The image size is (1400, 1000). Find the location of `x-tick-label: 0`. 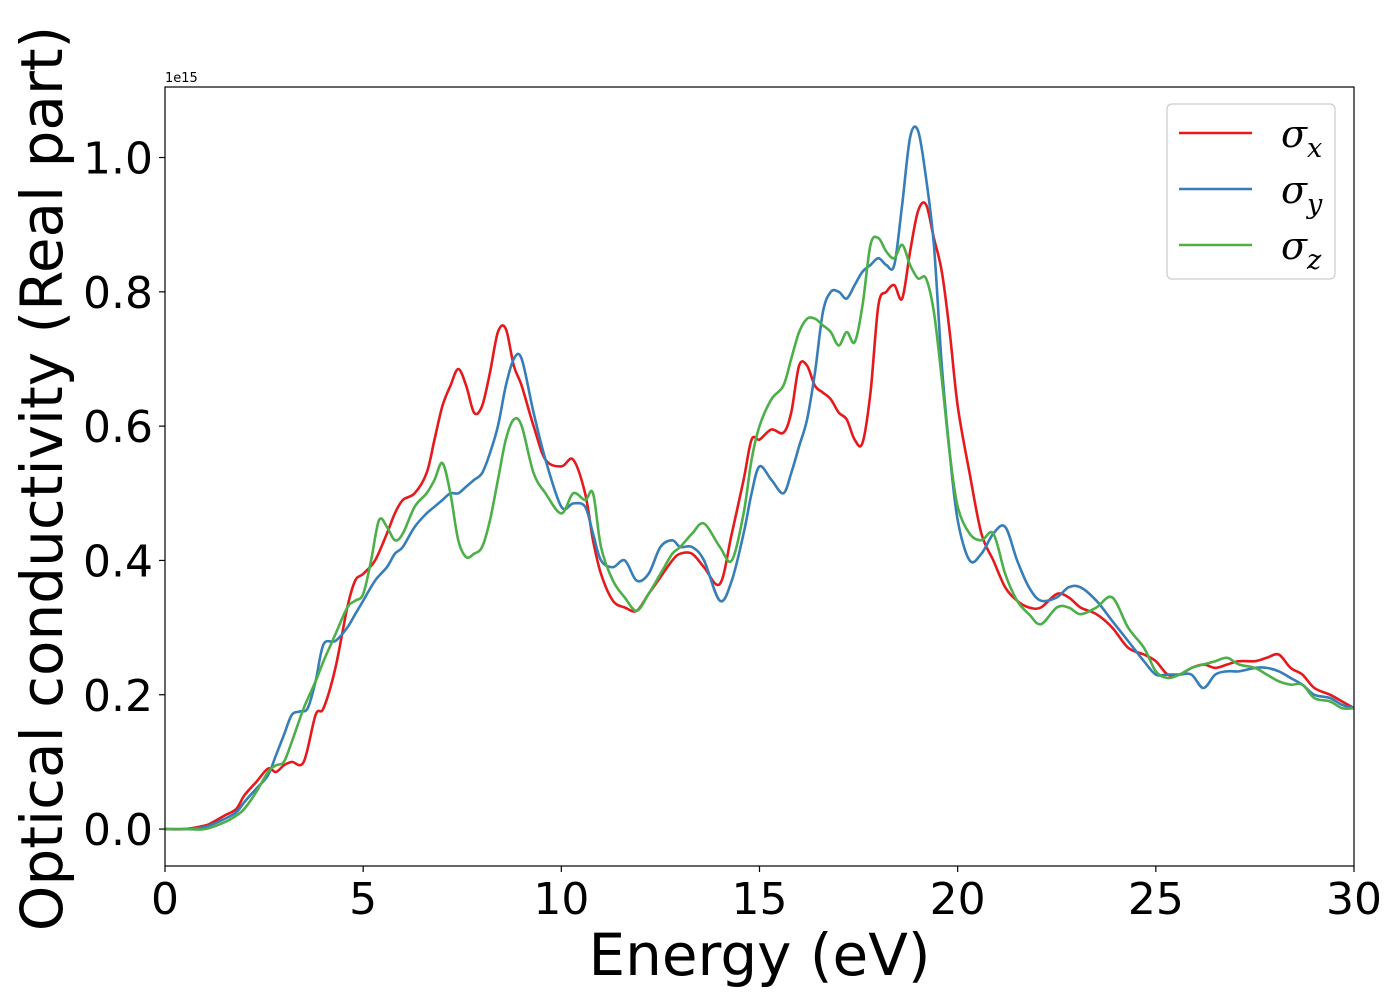

x-tick-label: 0 is located at coordinates (165, 899).